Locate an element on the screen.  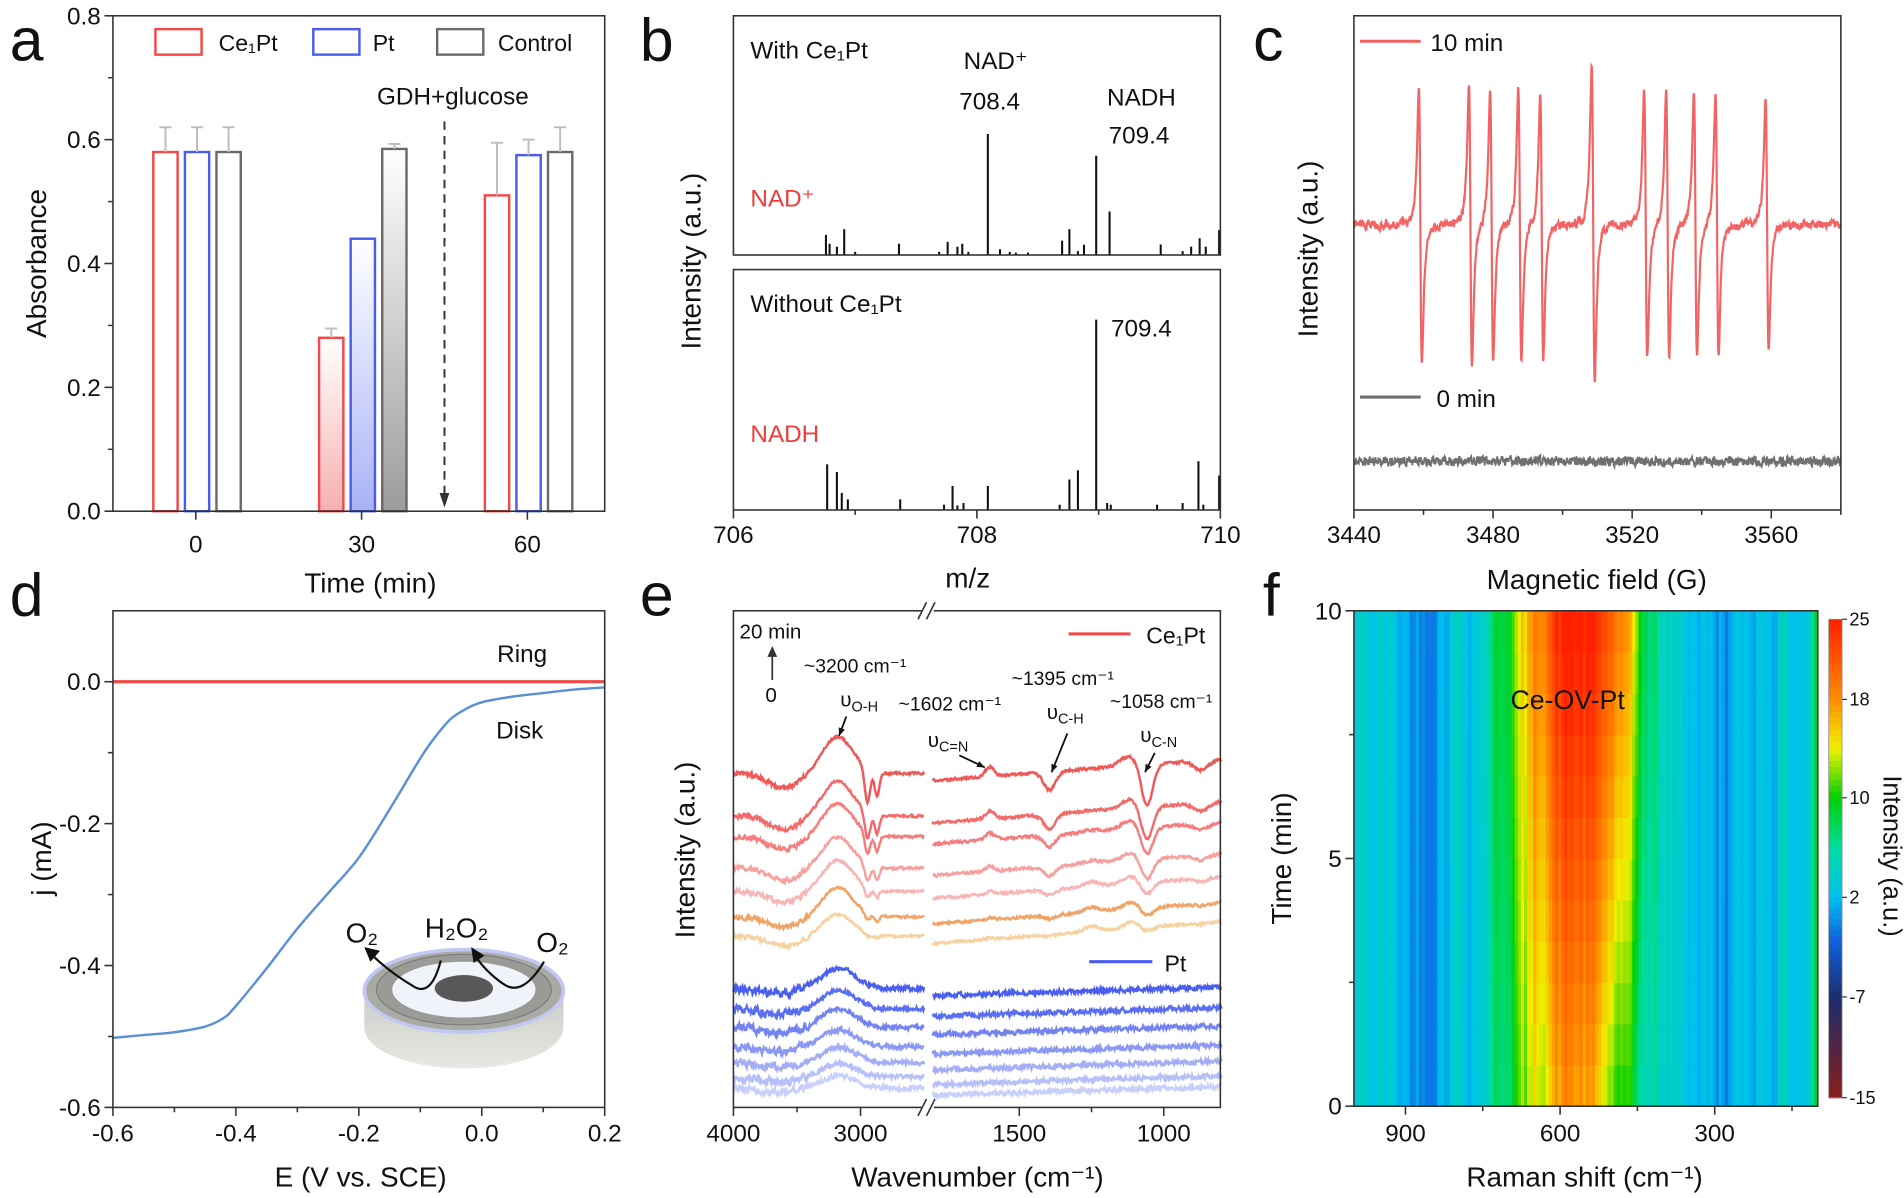
x-tick-label: 300 is located at coordinates (1714, 1133).